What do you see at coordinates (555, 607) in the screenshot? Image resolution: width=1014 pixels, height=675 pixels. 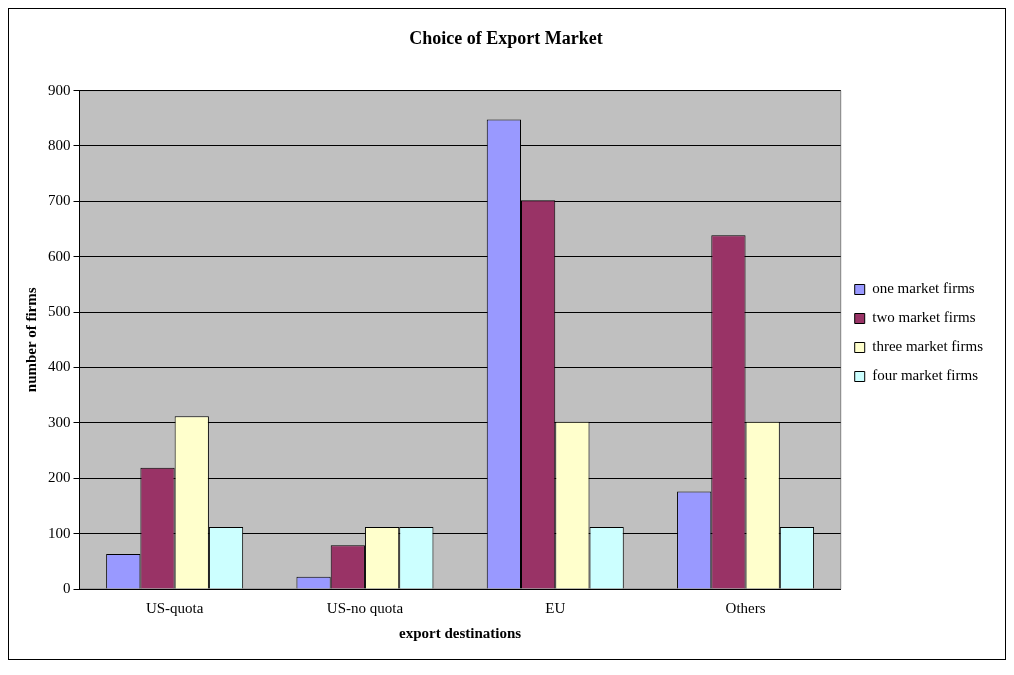 I see `x-tick-label: EU` at bounding box center [555, 607].